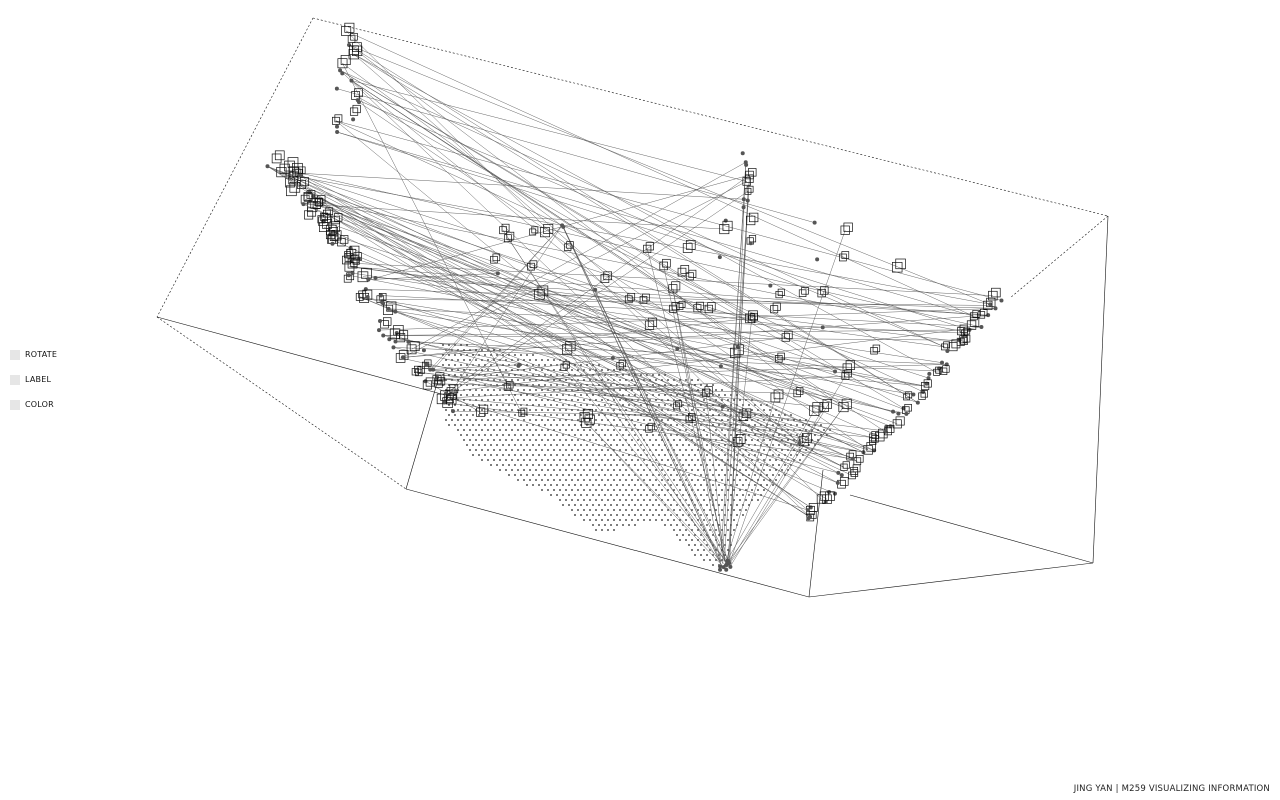 The width and height of the screenshot is (1280, 800). I want to click on color-toggle: COLOR, so click(33, 405).